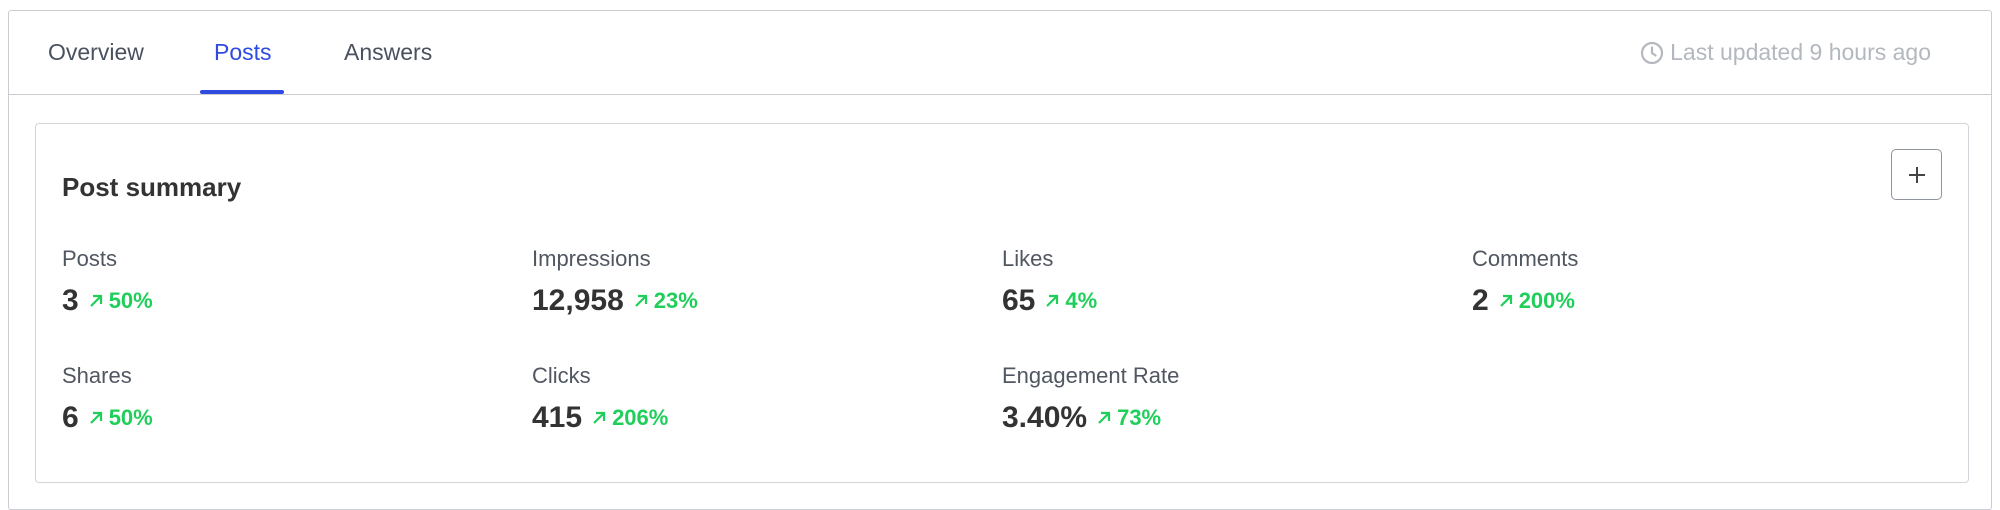 This screenshot has width=2000, height=510. Describe the element at coordinates (1480, 300) in the screenshot. I see `metric-value: 2` at that location.